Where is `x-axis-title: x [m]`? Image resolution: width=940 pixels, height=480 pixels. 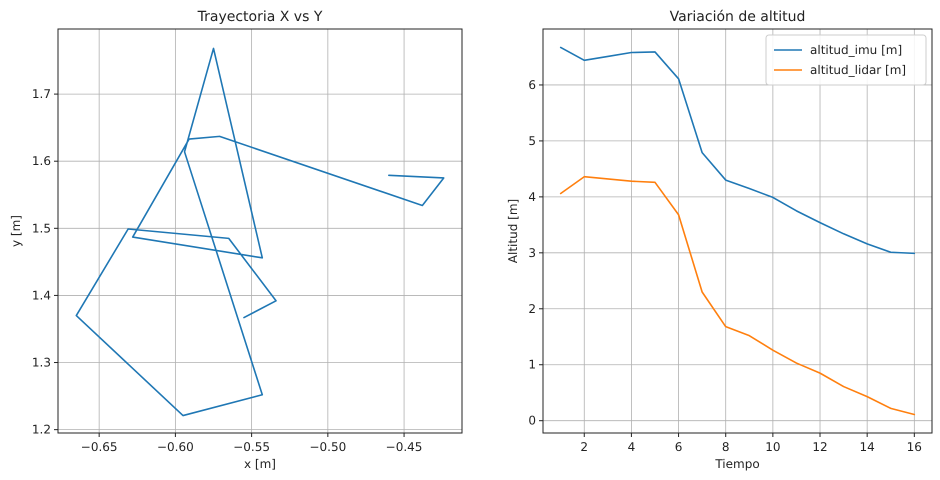 x-axis-title: x [m] is located at coordinates (260, 464).